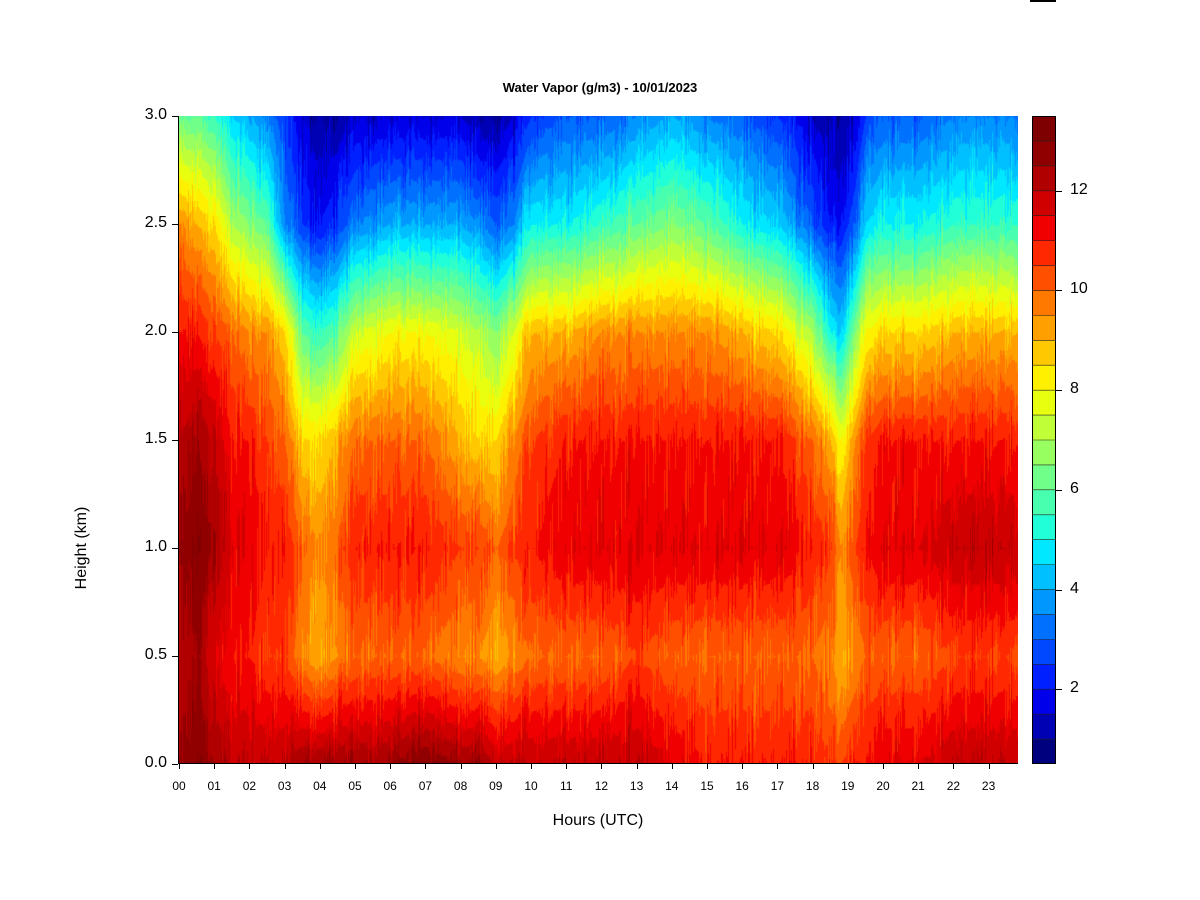 The width and height of the screenshot is (1200, 900). I want to click on x-tick-label: 12, so click(601, 786).